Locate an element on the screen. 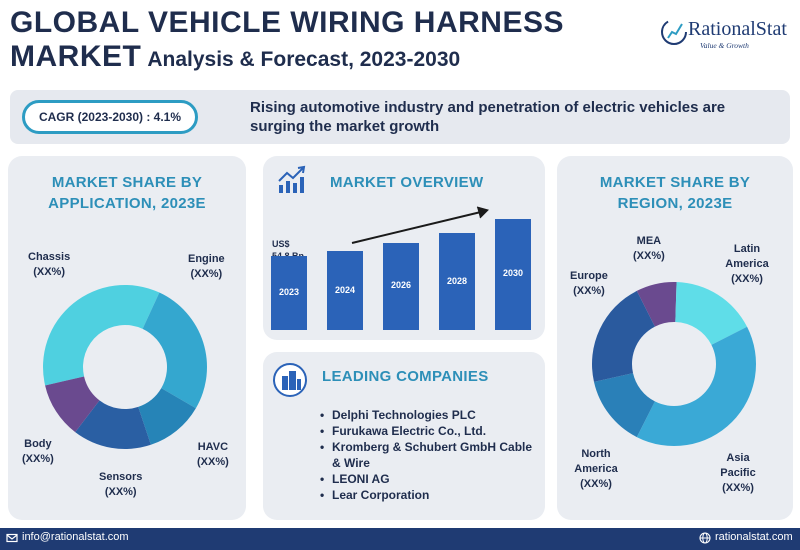 This screenshot has height=550, width=800. bar-label-2026: 2026 is located at coordinates (401, 285).